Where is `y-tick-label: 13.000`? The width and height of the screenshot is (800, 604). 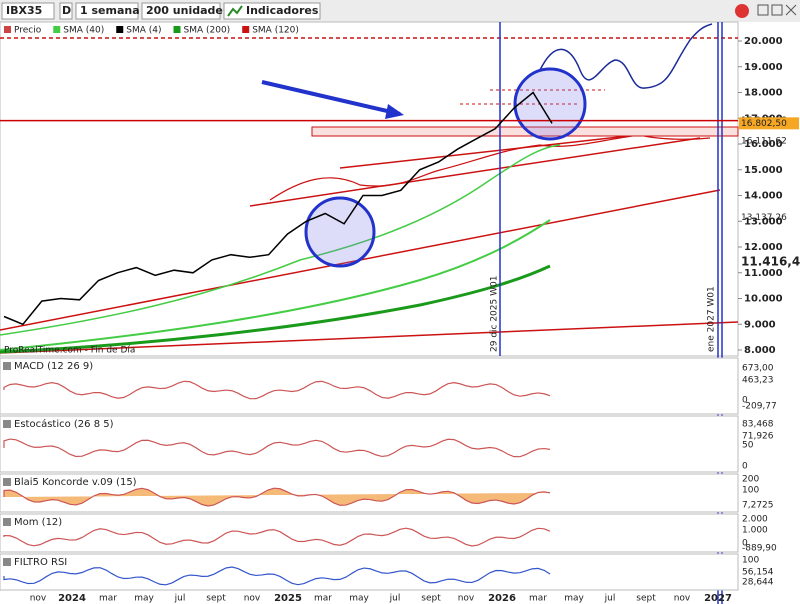 y-tick-label: 13.000 is located at coordinates (763, 221).